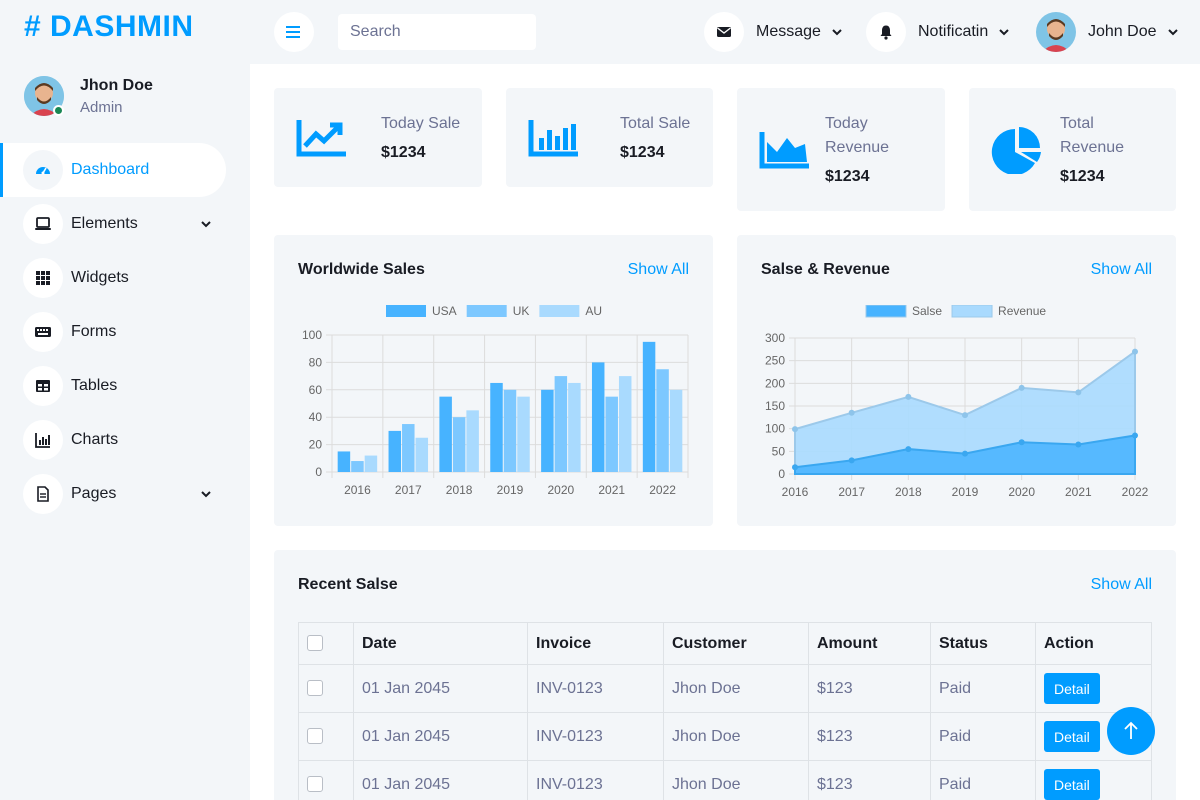  Describe the element at coordinates (775, 338) in the screenshot. I see `y-tick-label: 300` at that location.